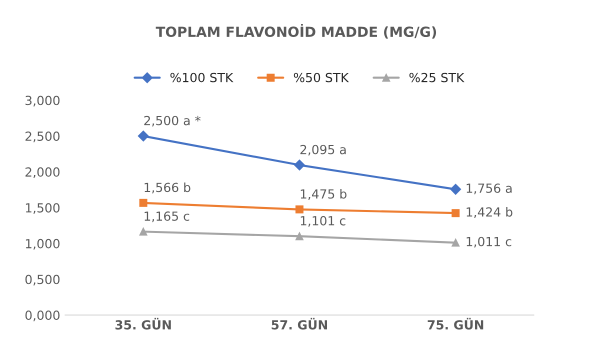 The image size is (593, 358). Describe the element at coordinates (42, 316) in the screenshot. I see `y-tick-label: 0,000` at that location.